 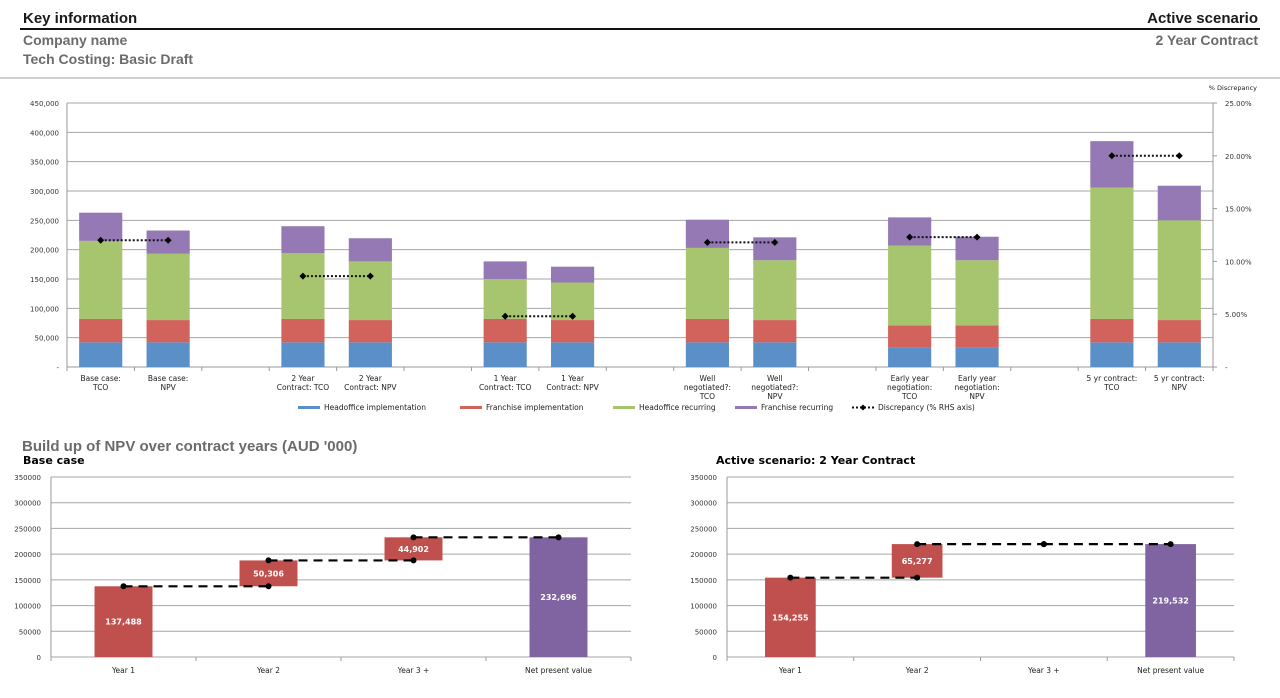 I want to click on bar-value-label: 232,696, so click(x=558, y=597).